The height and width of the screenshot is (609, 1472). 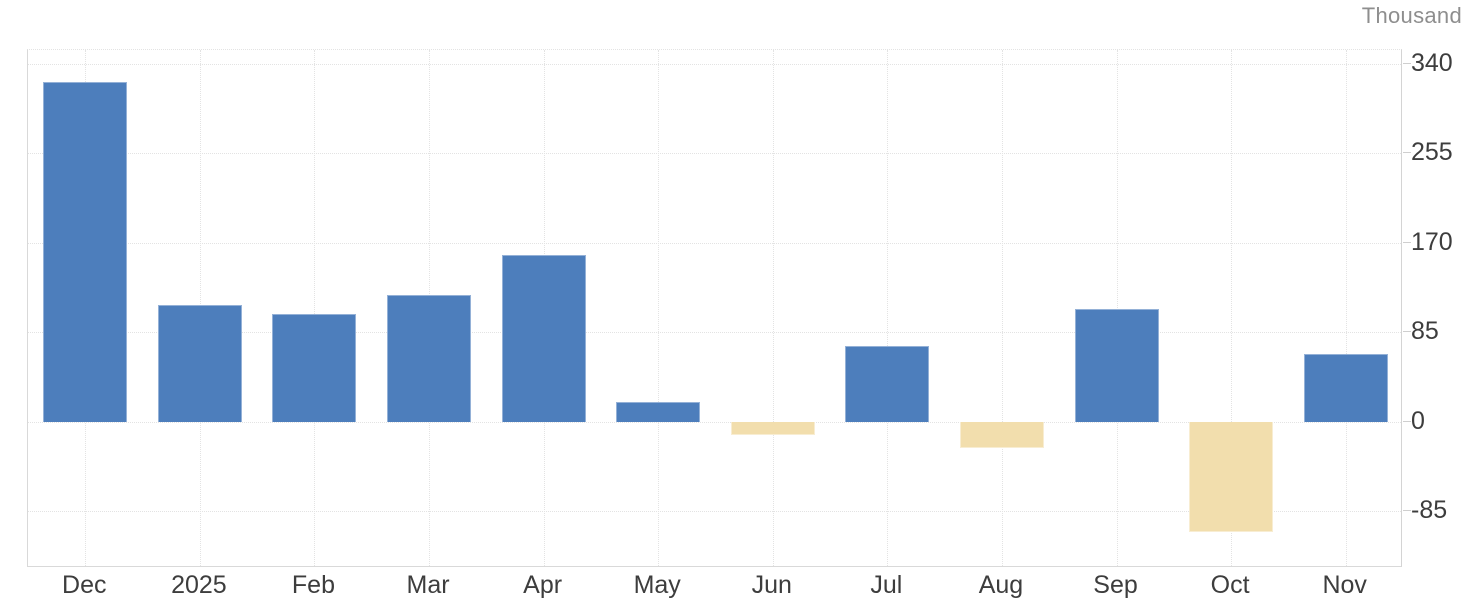 What do you see at coordinates (1432, 62) in the screenshot?
I see `y-axis-label: 340` at bounding box center [1432, 62].